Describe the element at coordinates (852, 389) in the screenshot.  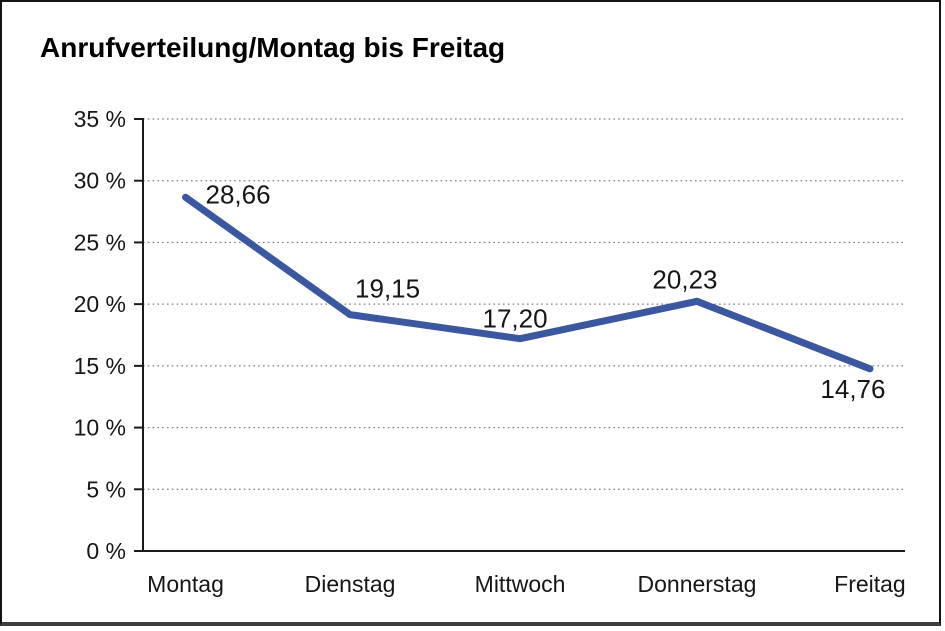
I see `data-point-label: 14,76` at that location.